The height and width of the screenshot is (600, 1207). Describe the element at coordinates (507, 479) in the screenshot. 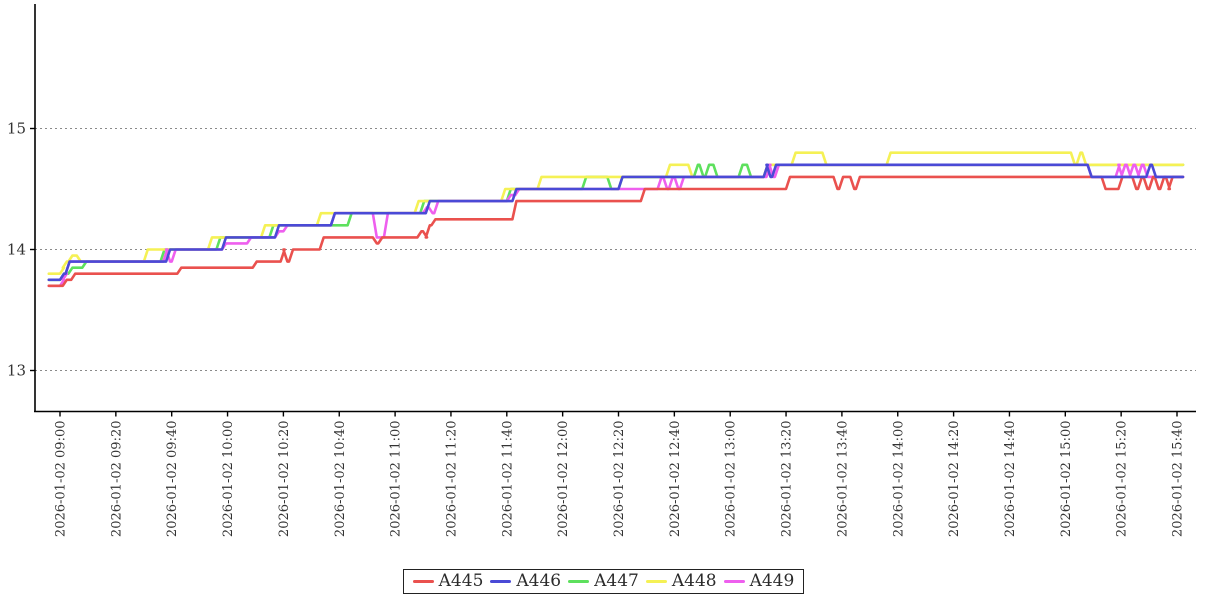

I see `x-tick-label-8: 2026-01-02 11:40` at that location.